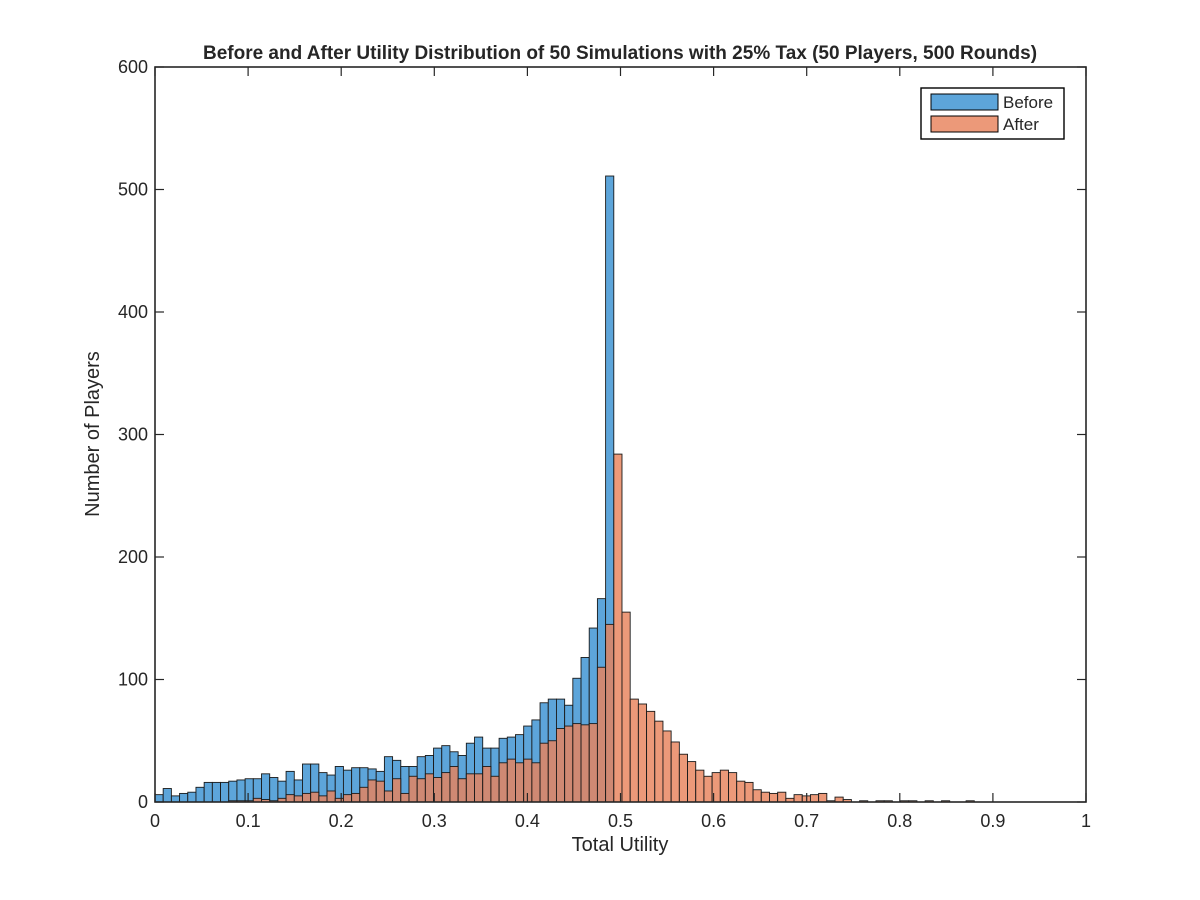  I want to click on x-tick-label-8: 0.8, so click(899, 821).